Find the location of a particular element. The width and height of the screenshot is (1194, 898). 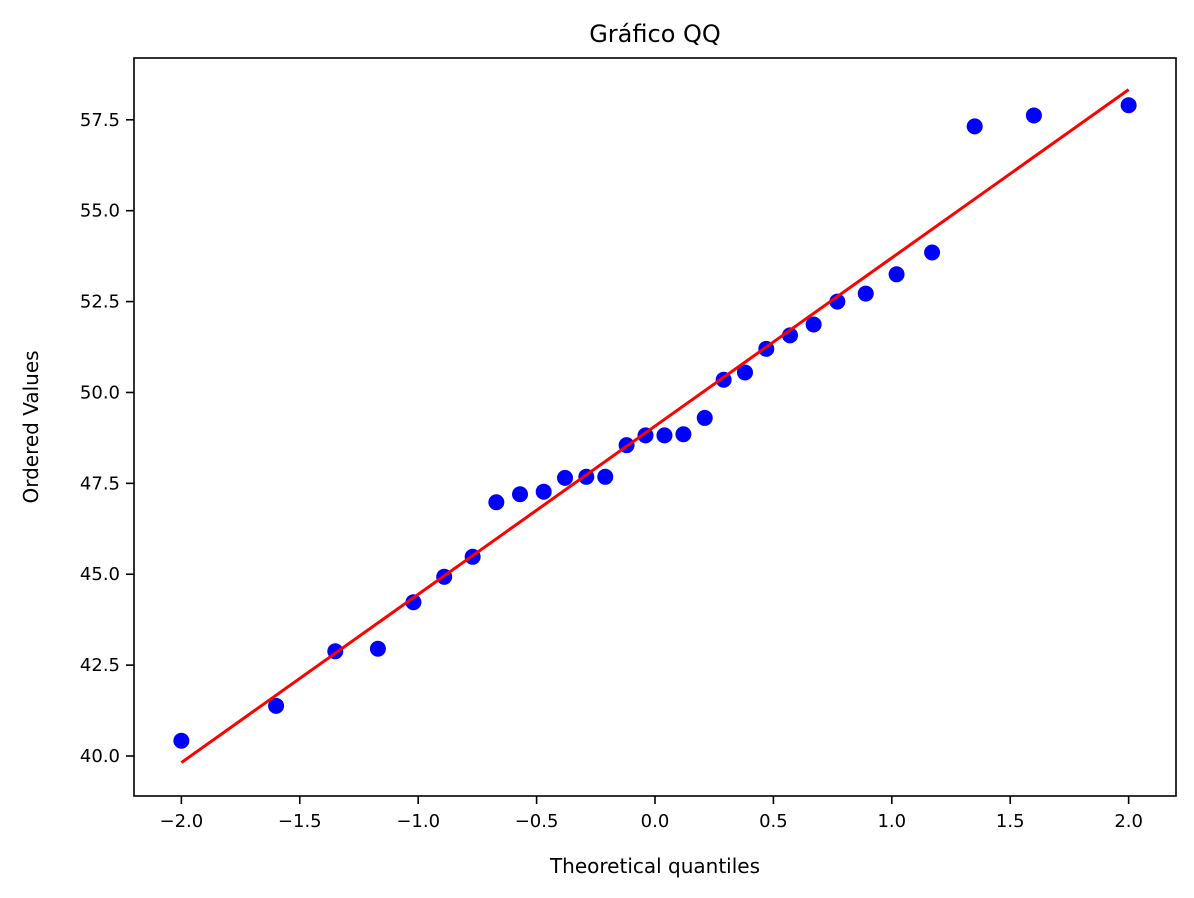

y-tick-label: 47.5 is located at coordinates (100, 483).